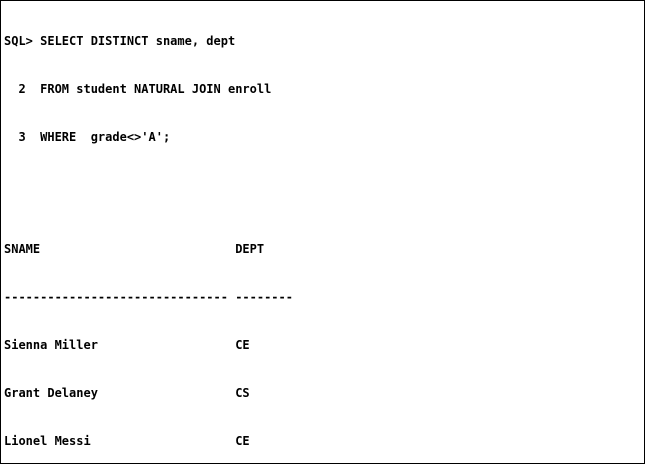 The image size is (645, 464). I want to click on result-header: SNAME DEPT, so click(134, 249).